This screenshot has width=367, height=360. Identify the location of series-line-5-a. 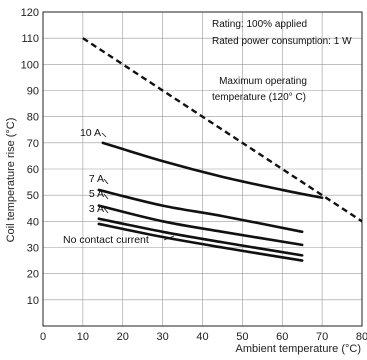
(200, 225).